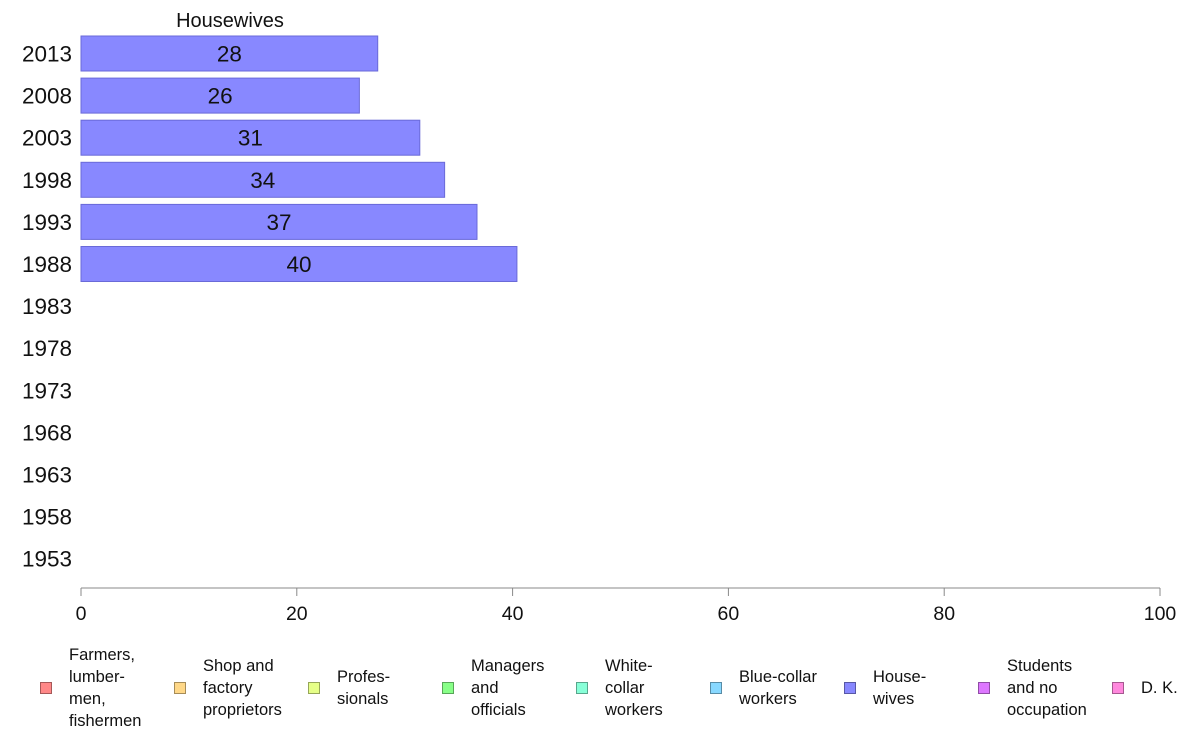 This screenshot has width=1188, height=736. I want to click on y-tick-label: 1993, so click(47, 222).